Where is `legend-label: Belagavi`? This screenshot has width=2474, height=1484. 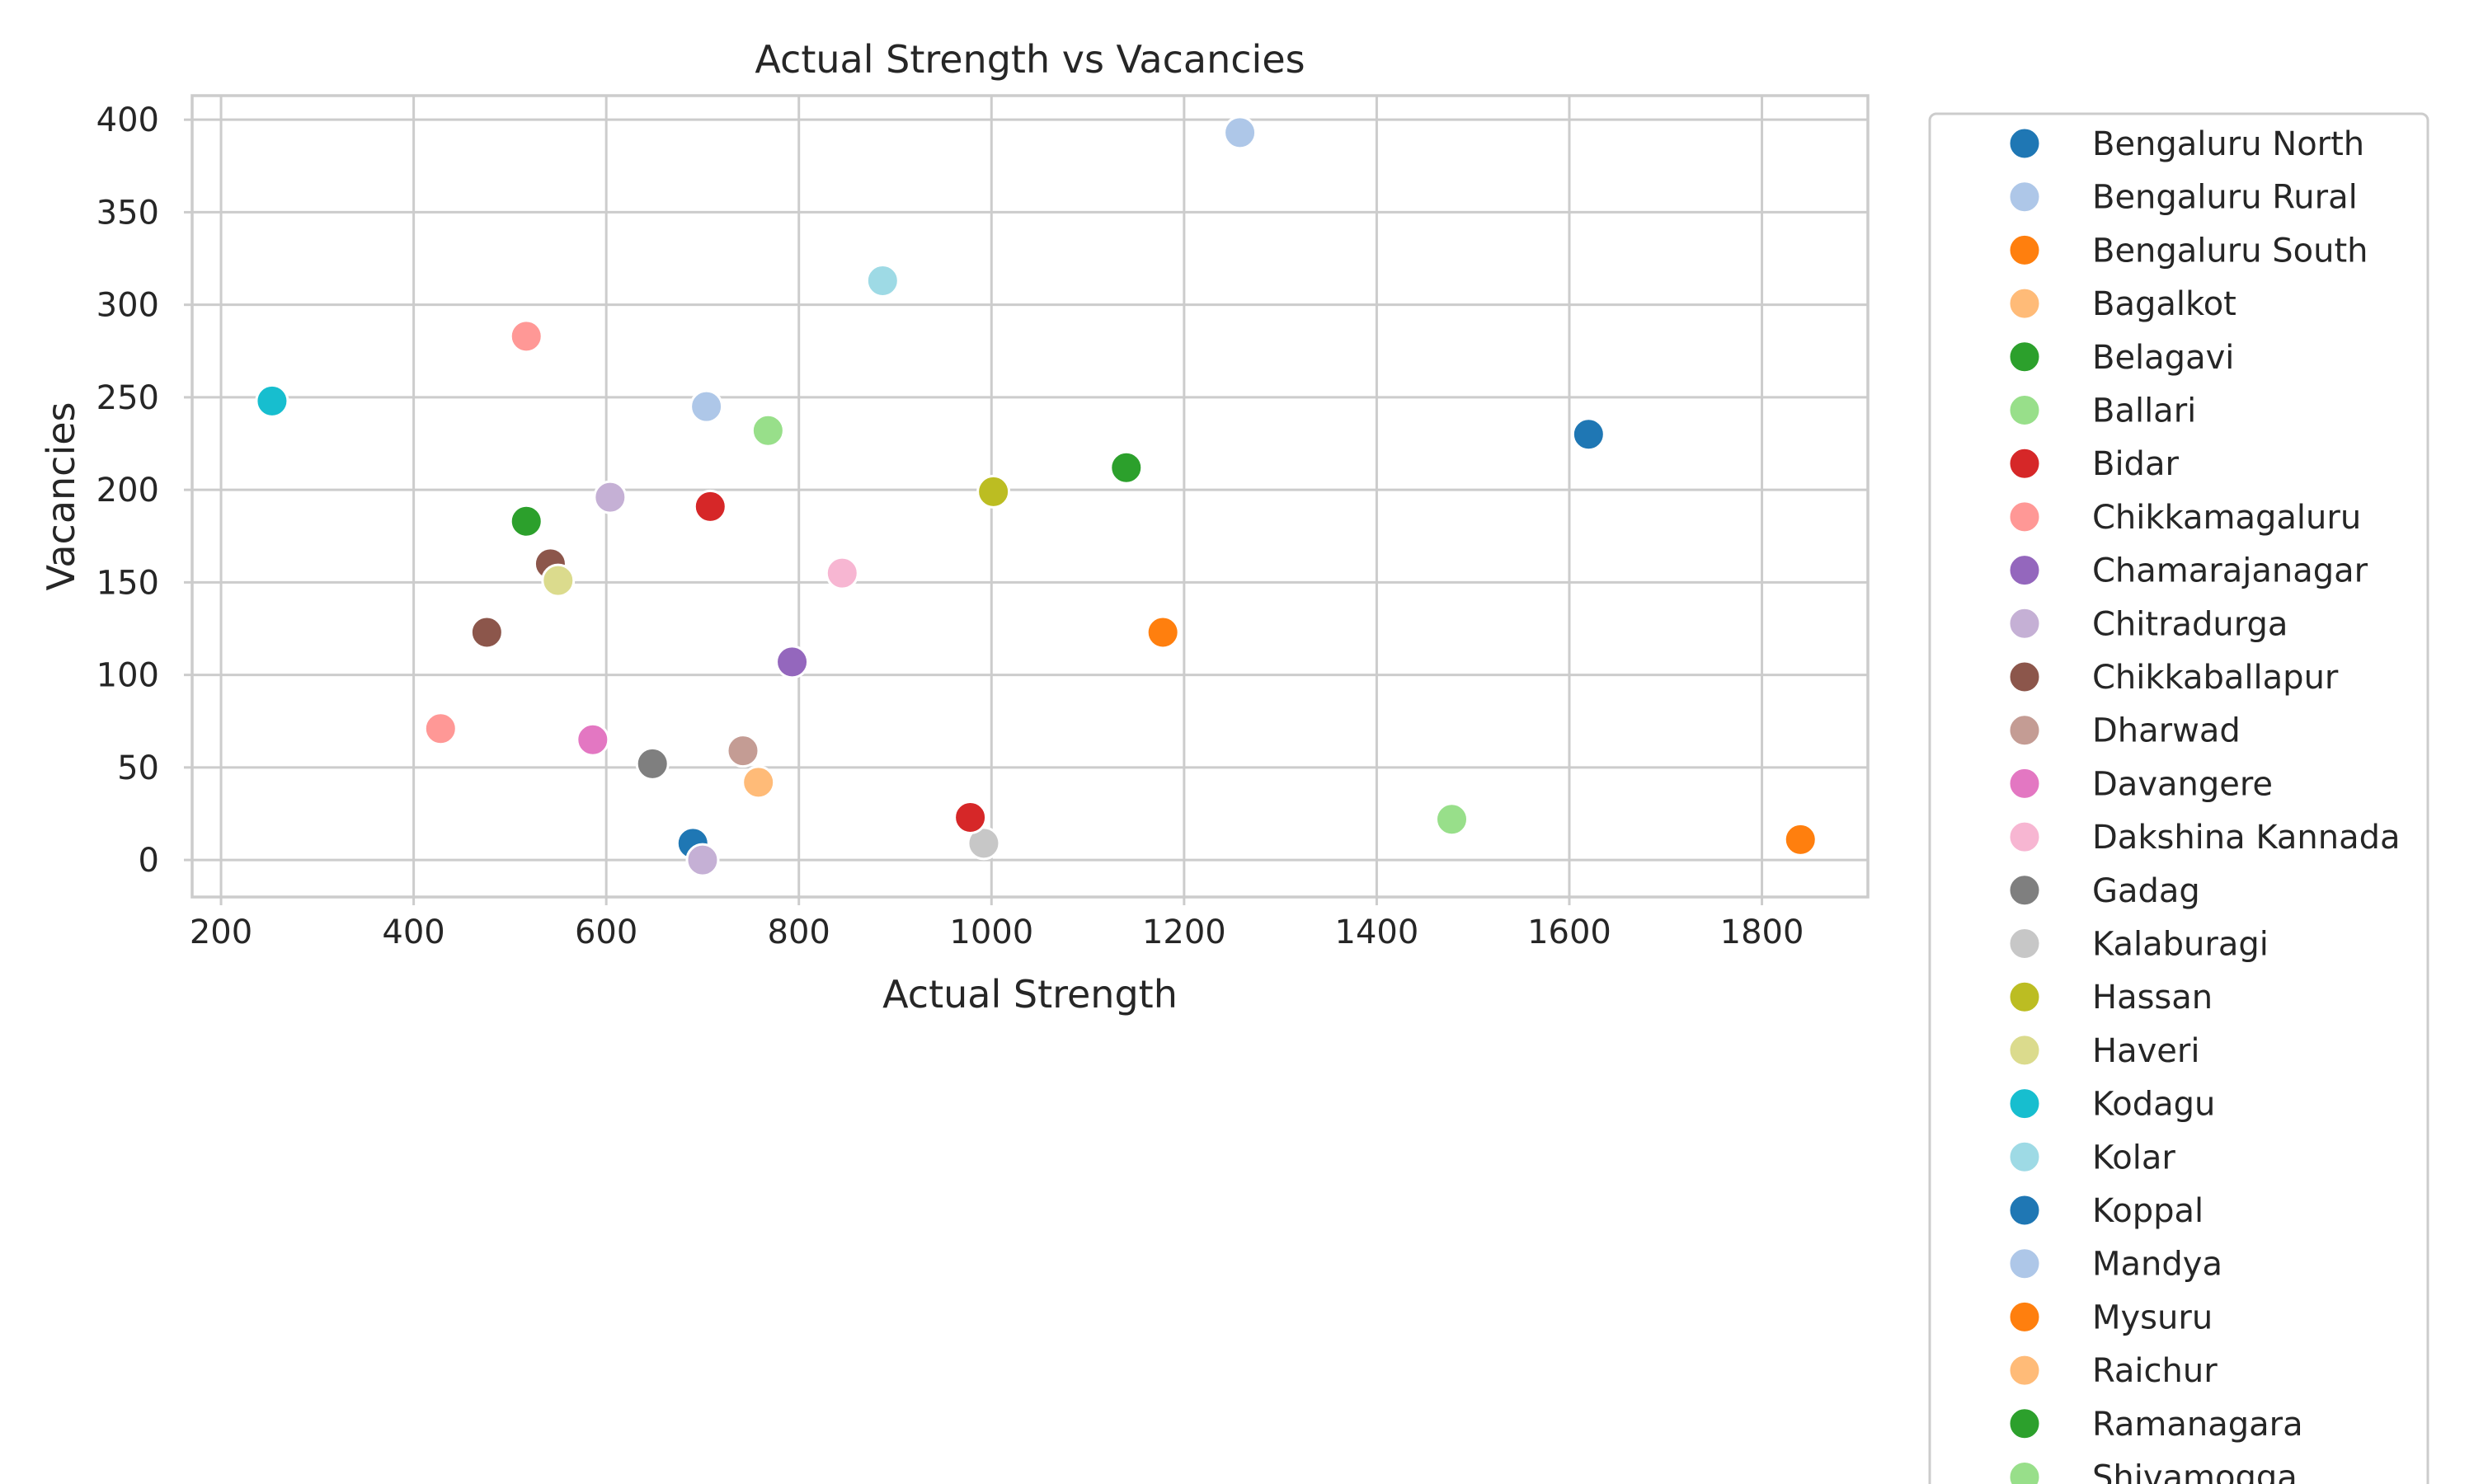 legend-label: Belagavi is located at coordinates (2163, 358).